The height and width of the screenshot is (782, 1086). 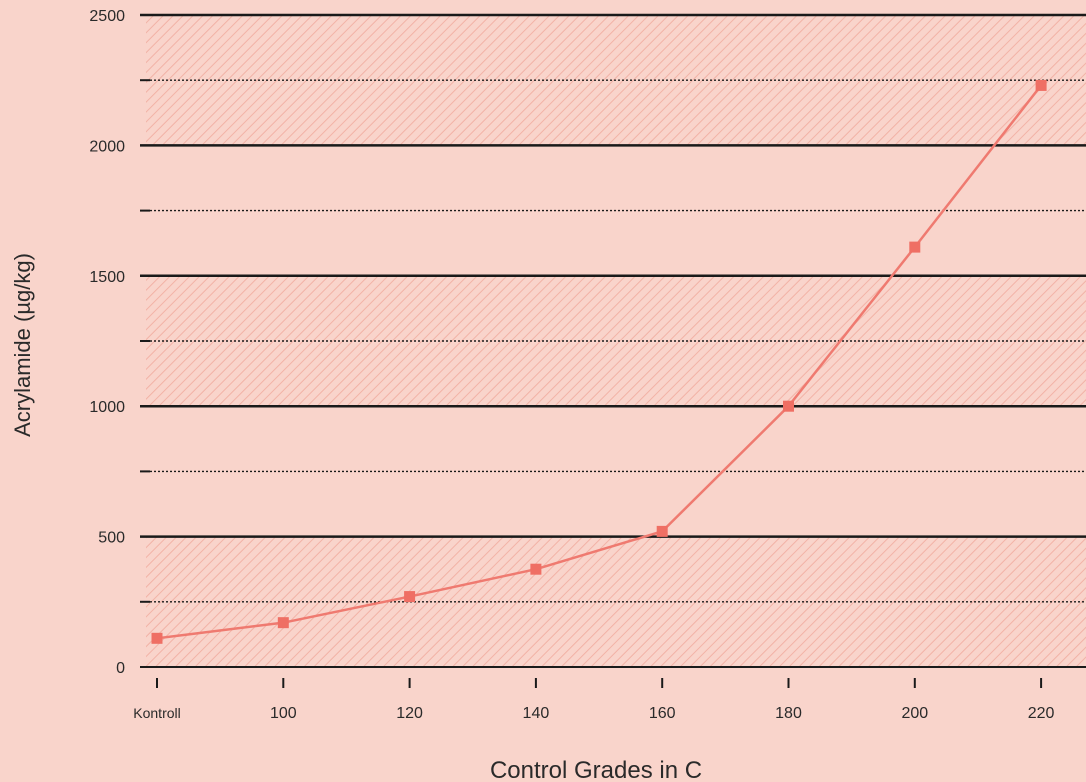 What do you see at coordinates (107, 146) in the screenshot?
I see `y-tick-label: 2000` at bounding box center [107, 146].